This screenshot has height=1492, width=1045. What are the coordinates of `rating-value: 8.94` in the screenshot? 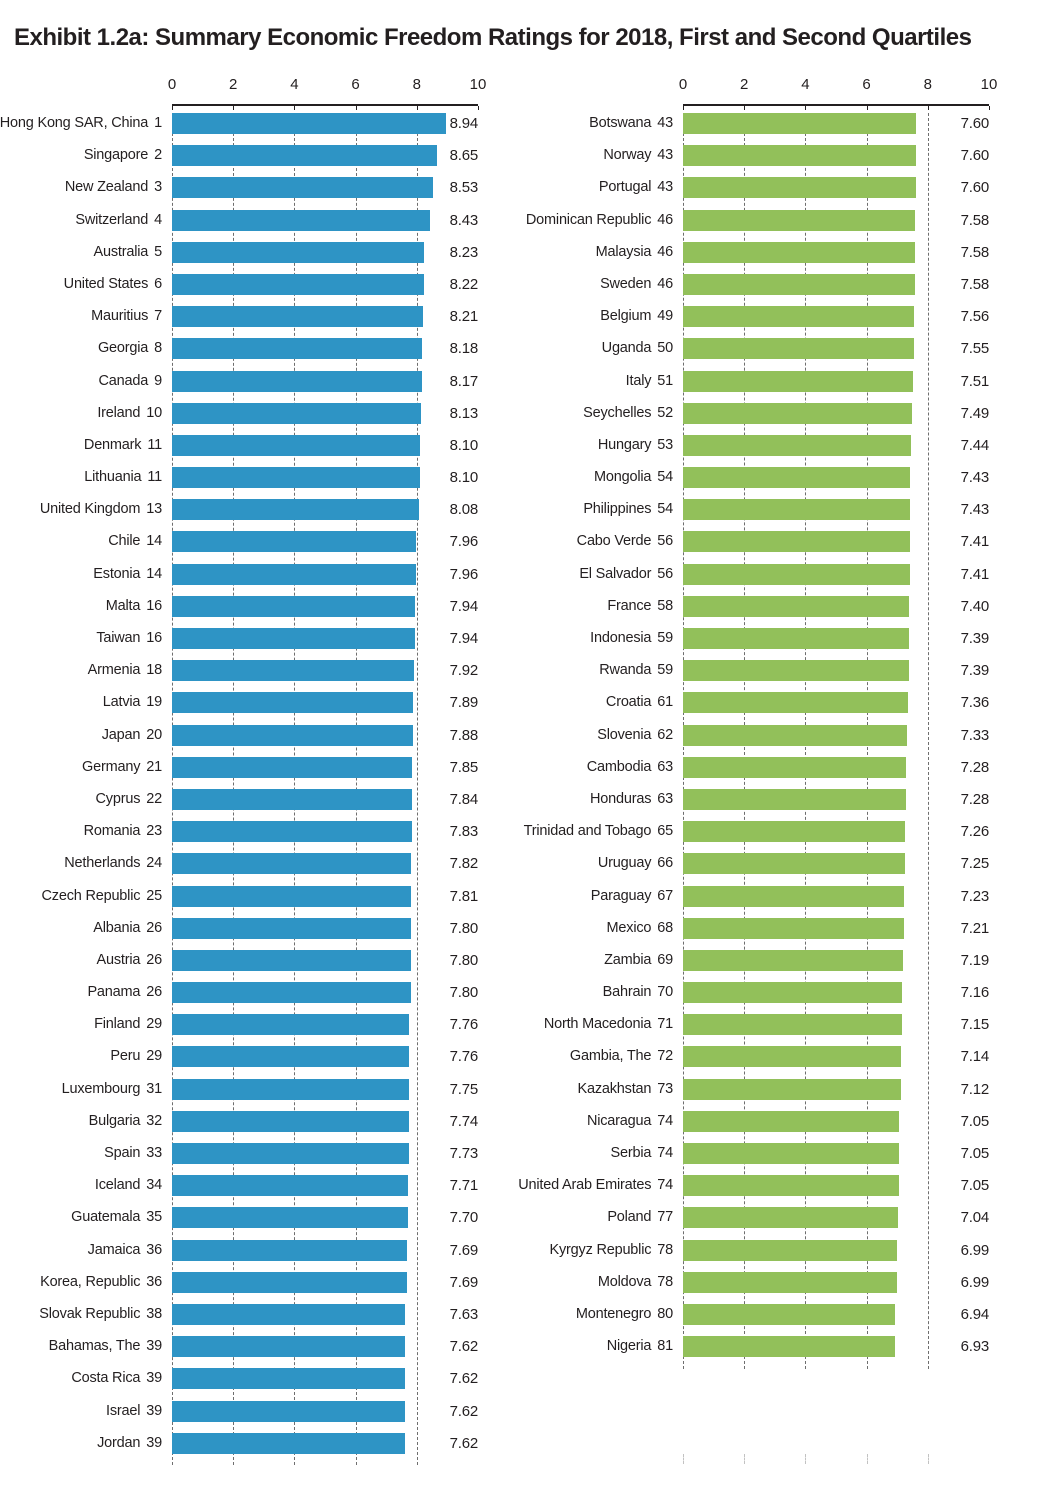 It's located at (464, 123).